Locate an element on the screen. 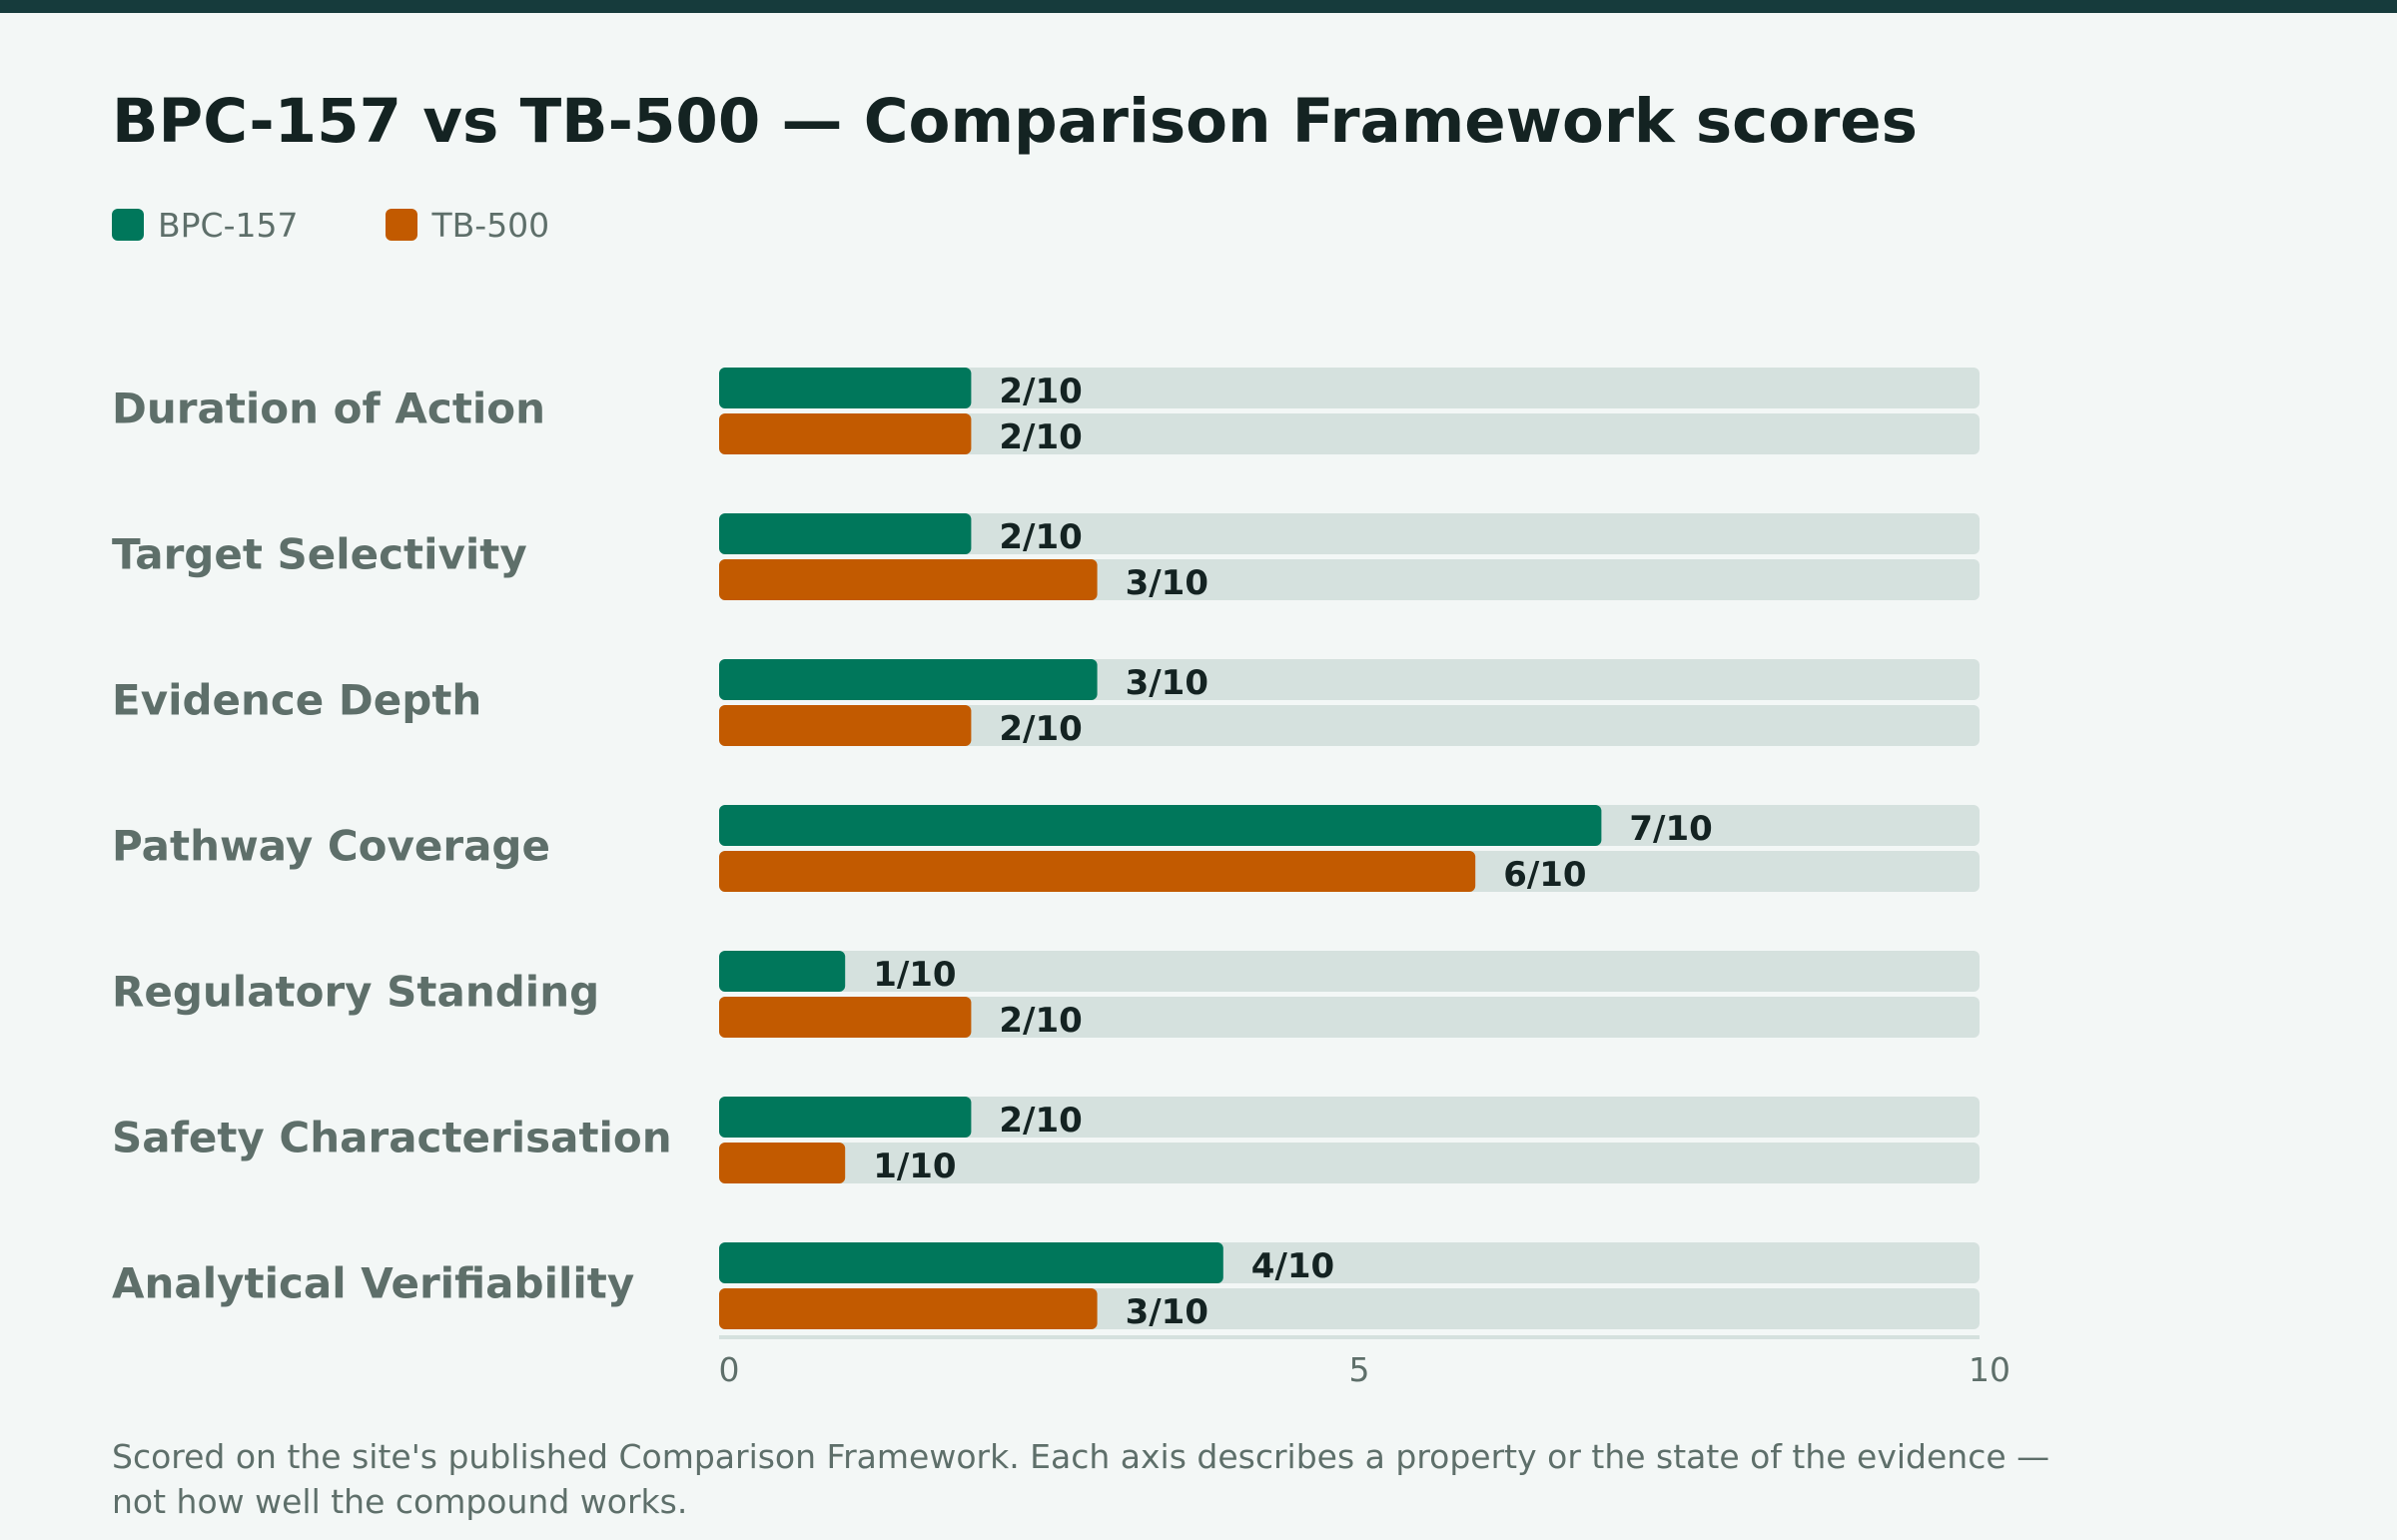 The height and width of the screenshot is (1540, 2397). legend-label-tb500: TB-500 is located at coordinates (490, 225).